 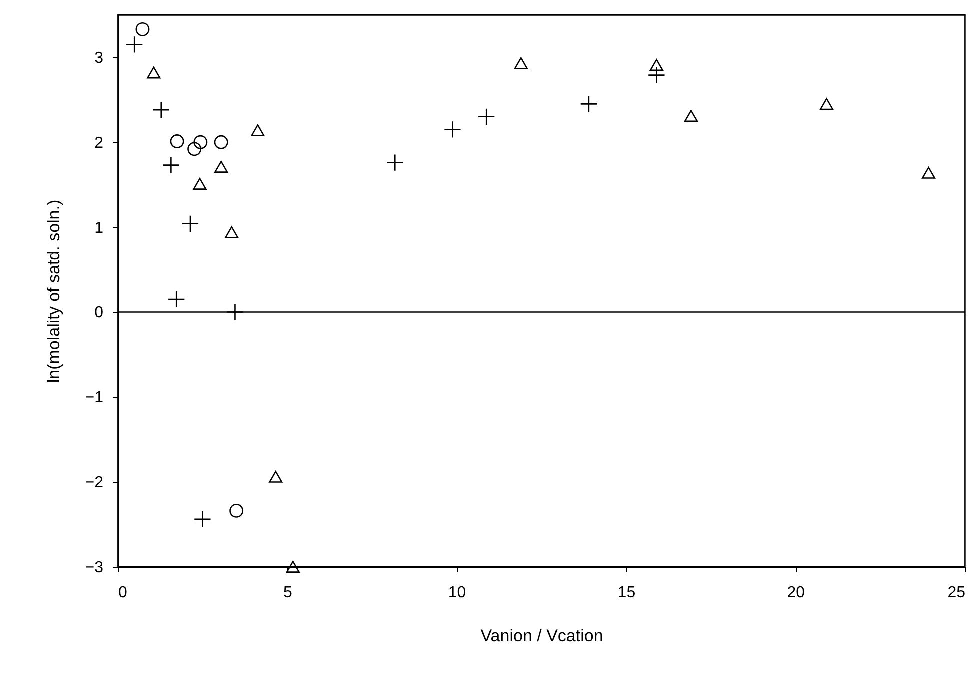 I want to click on y-tick-label: 2, so click(x=99, y=143).